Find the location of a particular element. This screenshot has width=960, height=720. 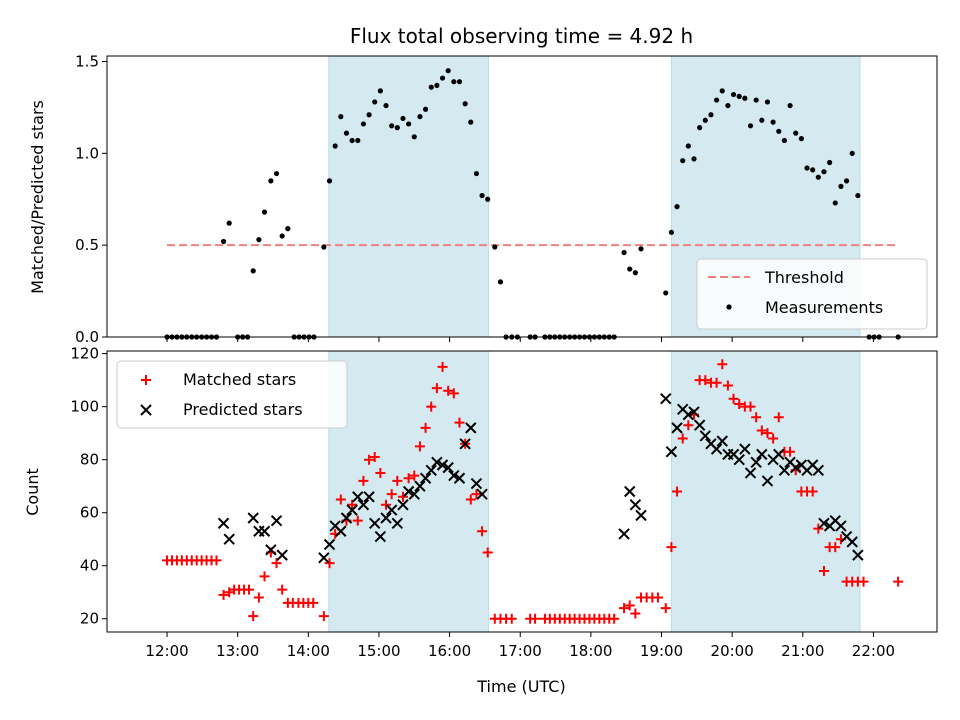

x-axis-label: Time (UTC) is located at coordinates (520, 686).